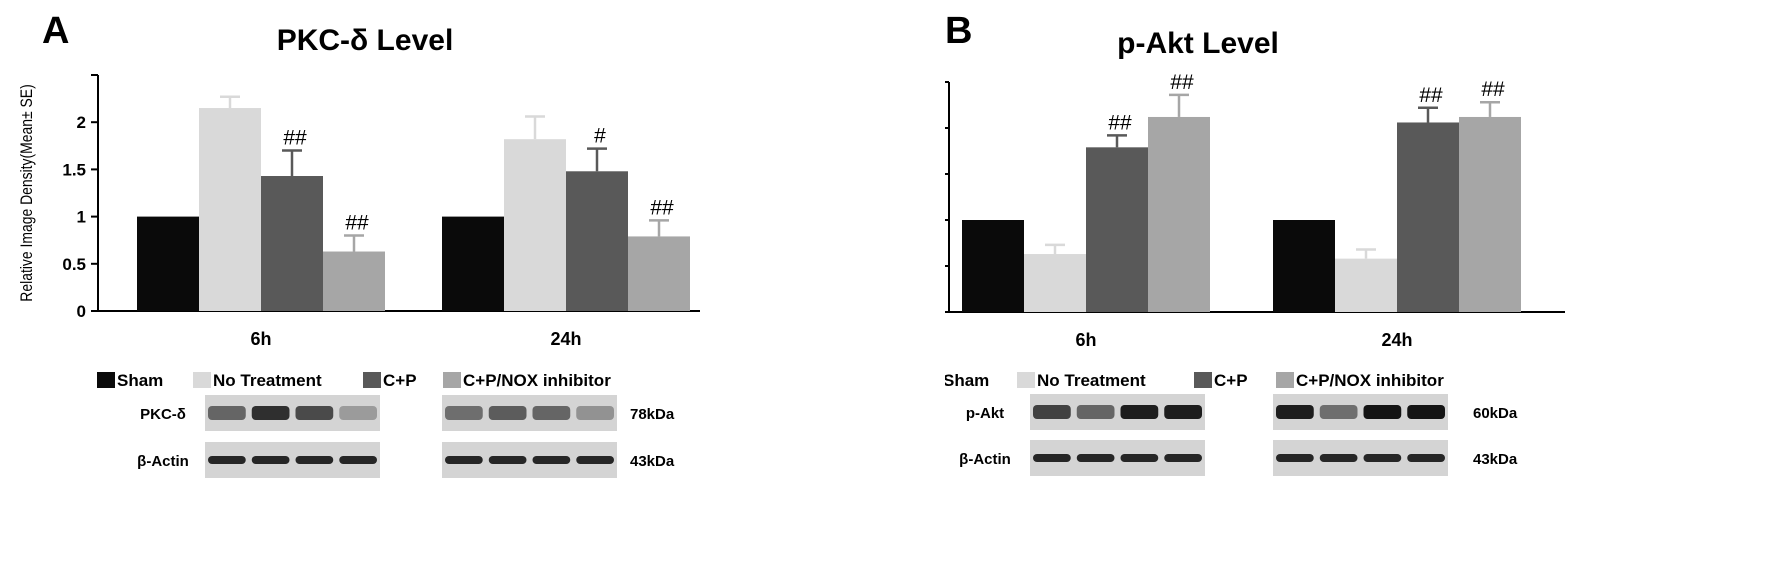 The image size is (1783, 566). Describe the element at coordinates (81, 217) in the screenshot. I see `y-tick-label: 1` at that location.